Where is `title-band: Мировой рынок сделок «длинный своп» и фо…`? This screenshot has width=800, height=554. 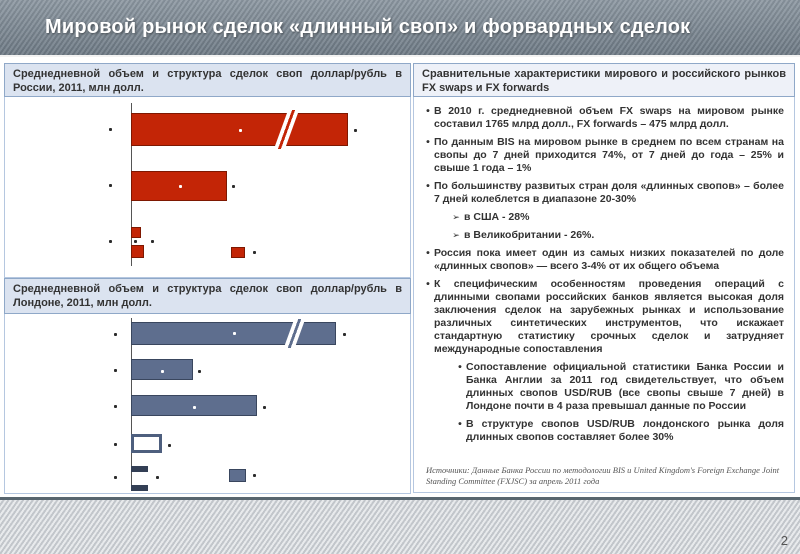
title-band: Мировой рынок сделок «длинный своп» и фо… is located at coordinates (400, 28).